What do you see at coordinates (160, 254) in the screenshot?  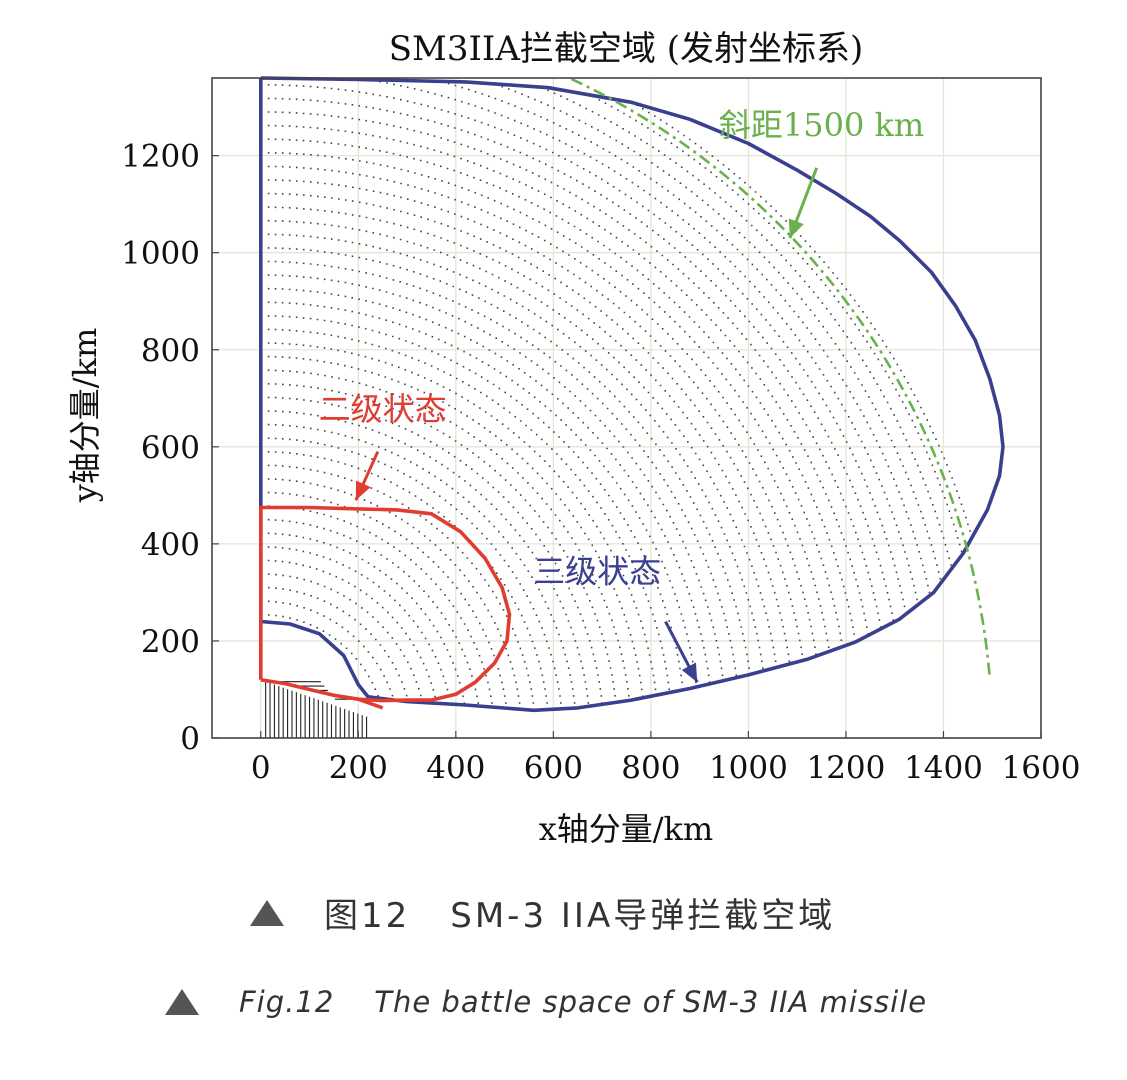 I see `y-tick-label: 1000` at bounding box center [160, 254].